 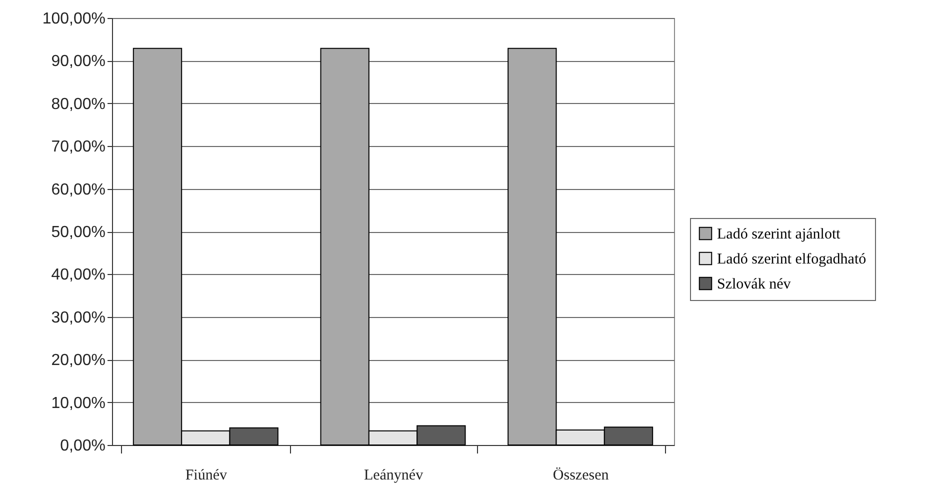 I want to click on y-tick-label: 40,00%, so click(x=78, y=275).